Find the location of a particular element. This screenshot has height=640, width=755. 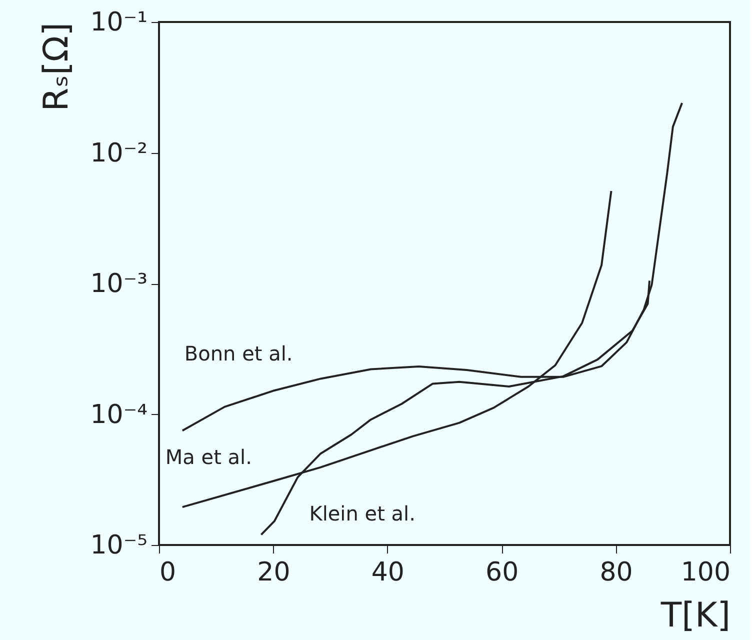

y-tick-label: 10⁻³ is located at coordinates (119, 284).